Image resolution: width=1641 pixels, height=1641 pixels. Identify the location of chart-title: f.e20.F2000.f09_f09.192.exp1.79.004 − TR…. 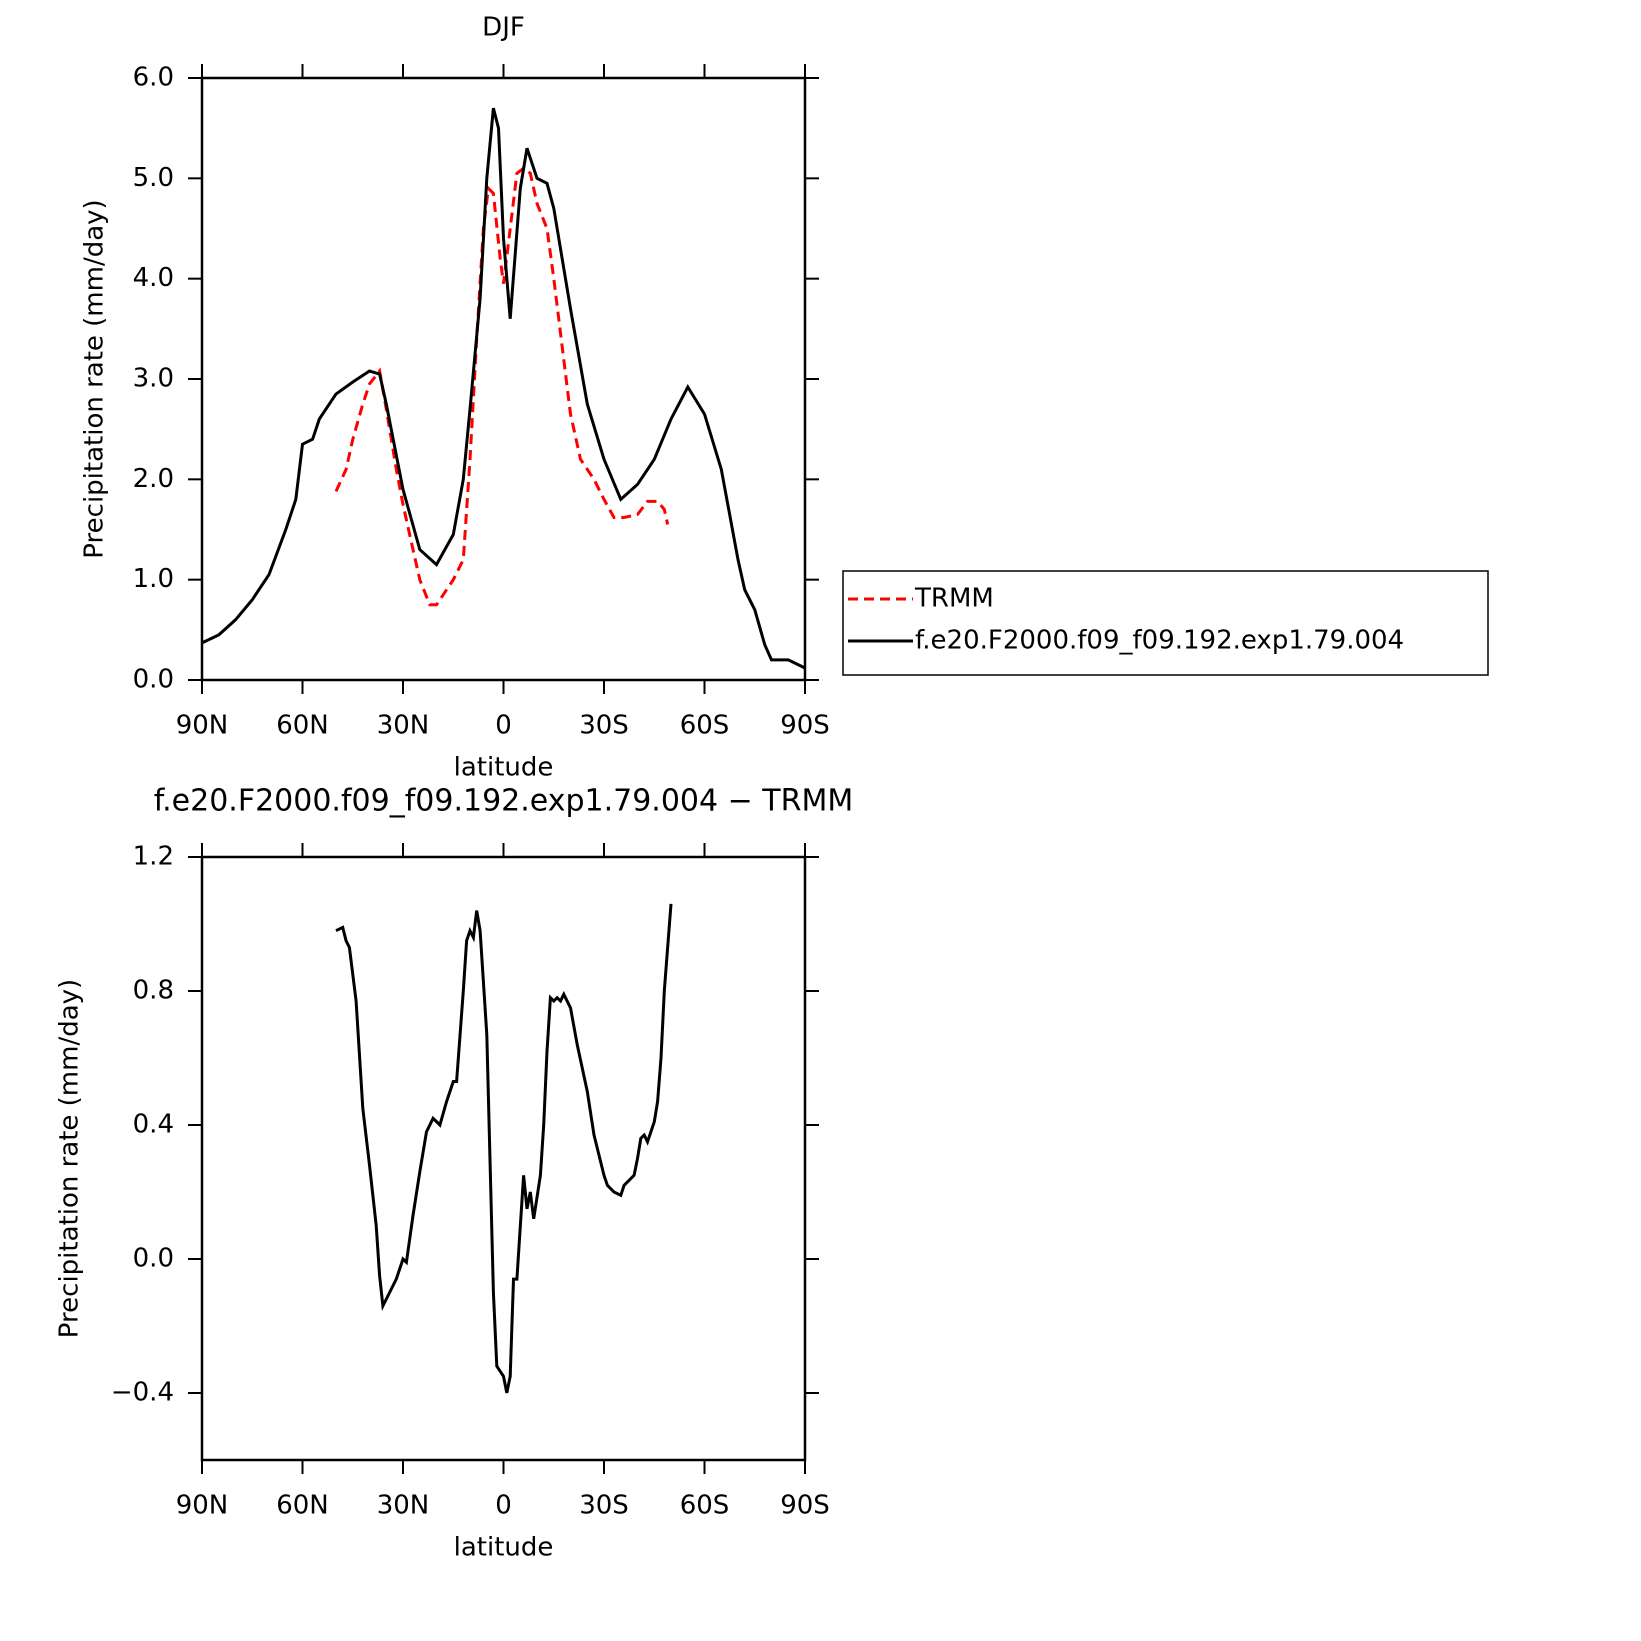
(504, 801).